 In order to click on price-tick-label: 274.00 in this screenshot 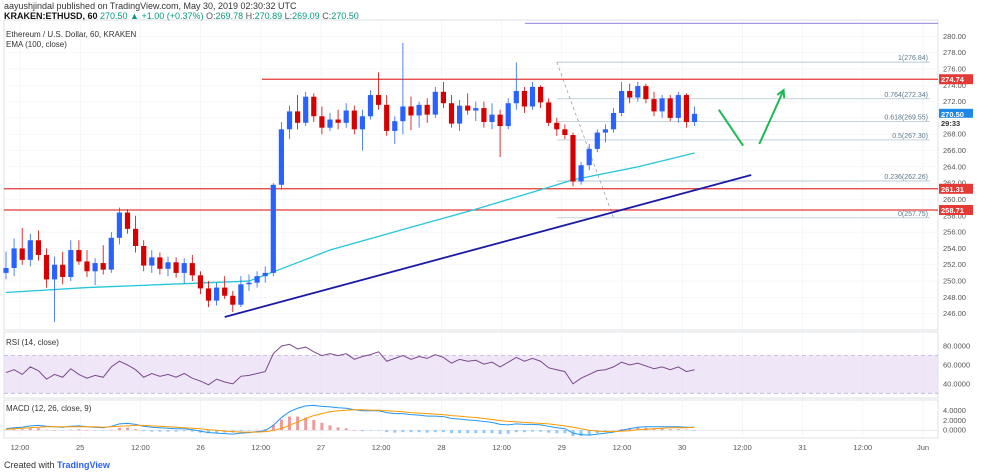, I will do `click(954, 85)`.